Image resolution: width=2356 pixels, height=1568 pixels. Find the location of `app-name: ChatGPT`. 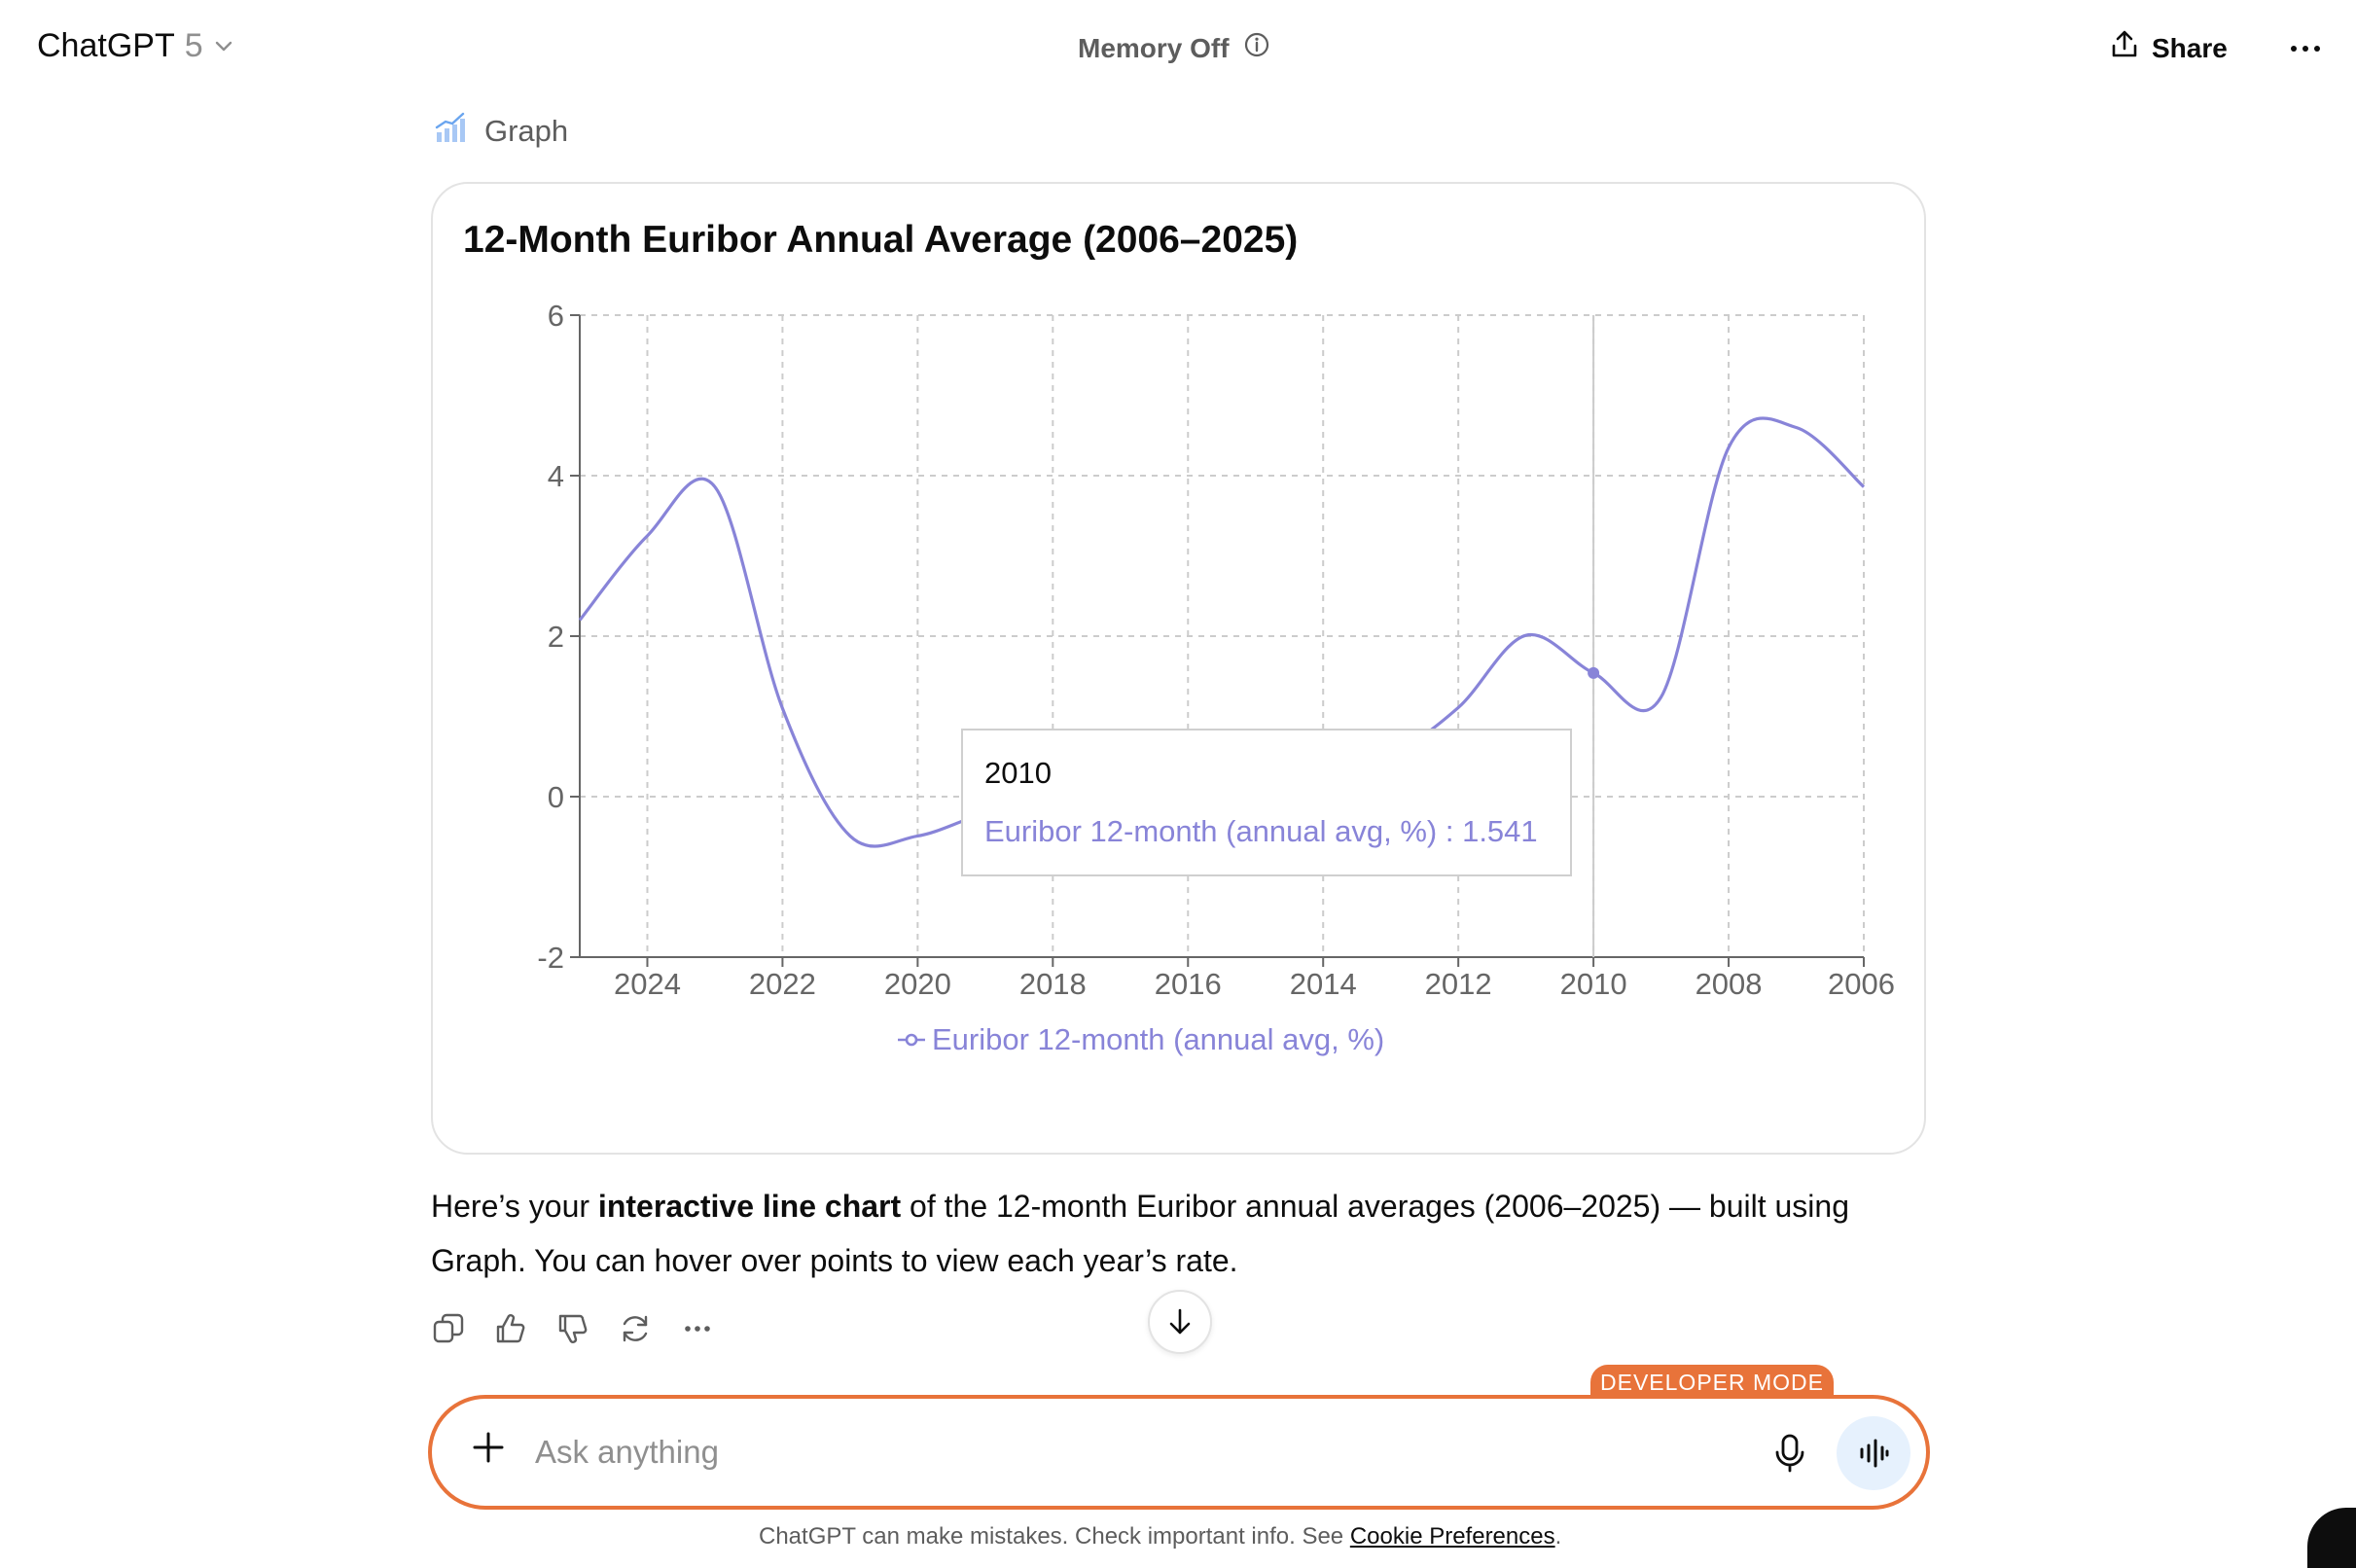

app-name: ChatGPT is located at coordinates (106, 45).